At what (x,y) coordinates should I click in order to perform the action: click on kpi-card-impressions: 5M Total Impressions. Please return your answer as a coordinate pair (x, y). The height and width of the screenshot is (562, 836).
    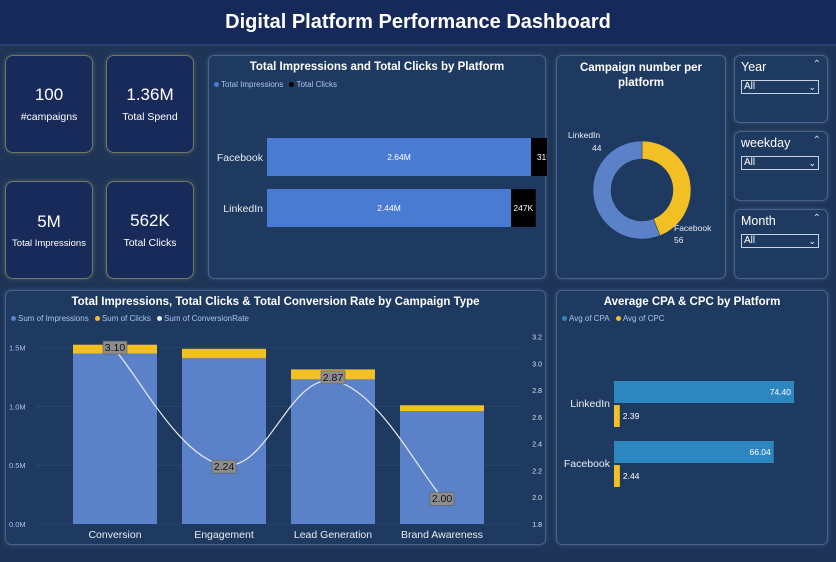
    Looking at the image, I should click on (49, 230).